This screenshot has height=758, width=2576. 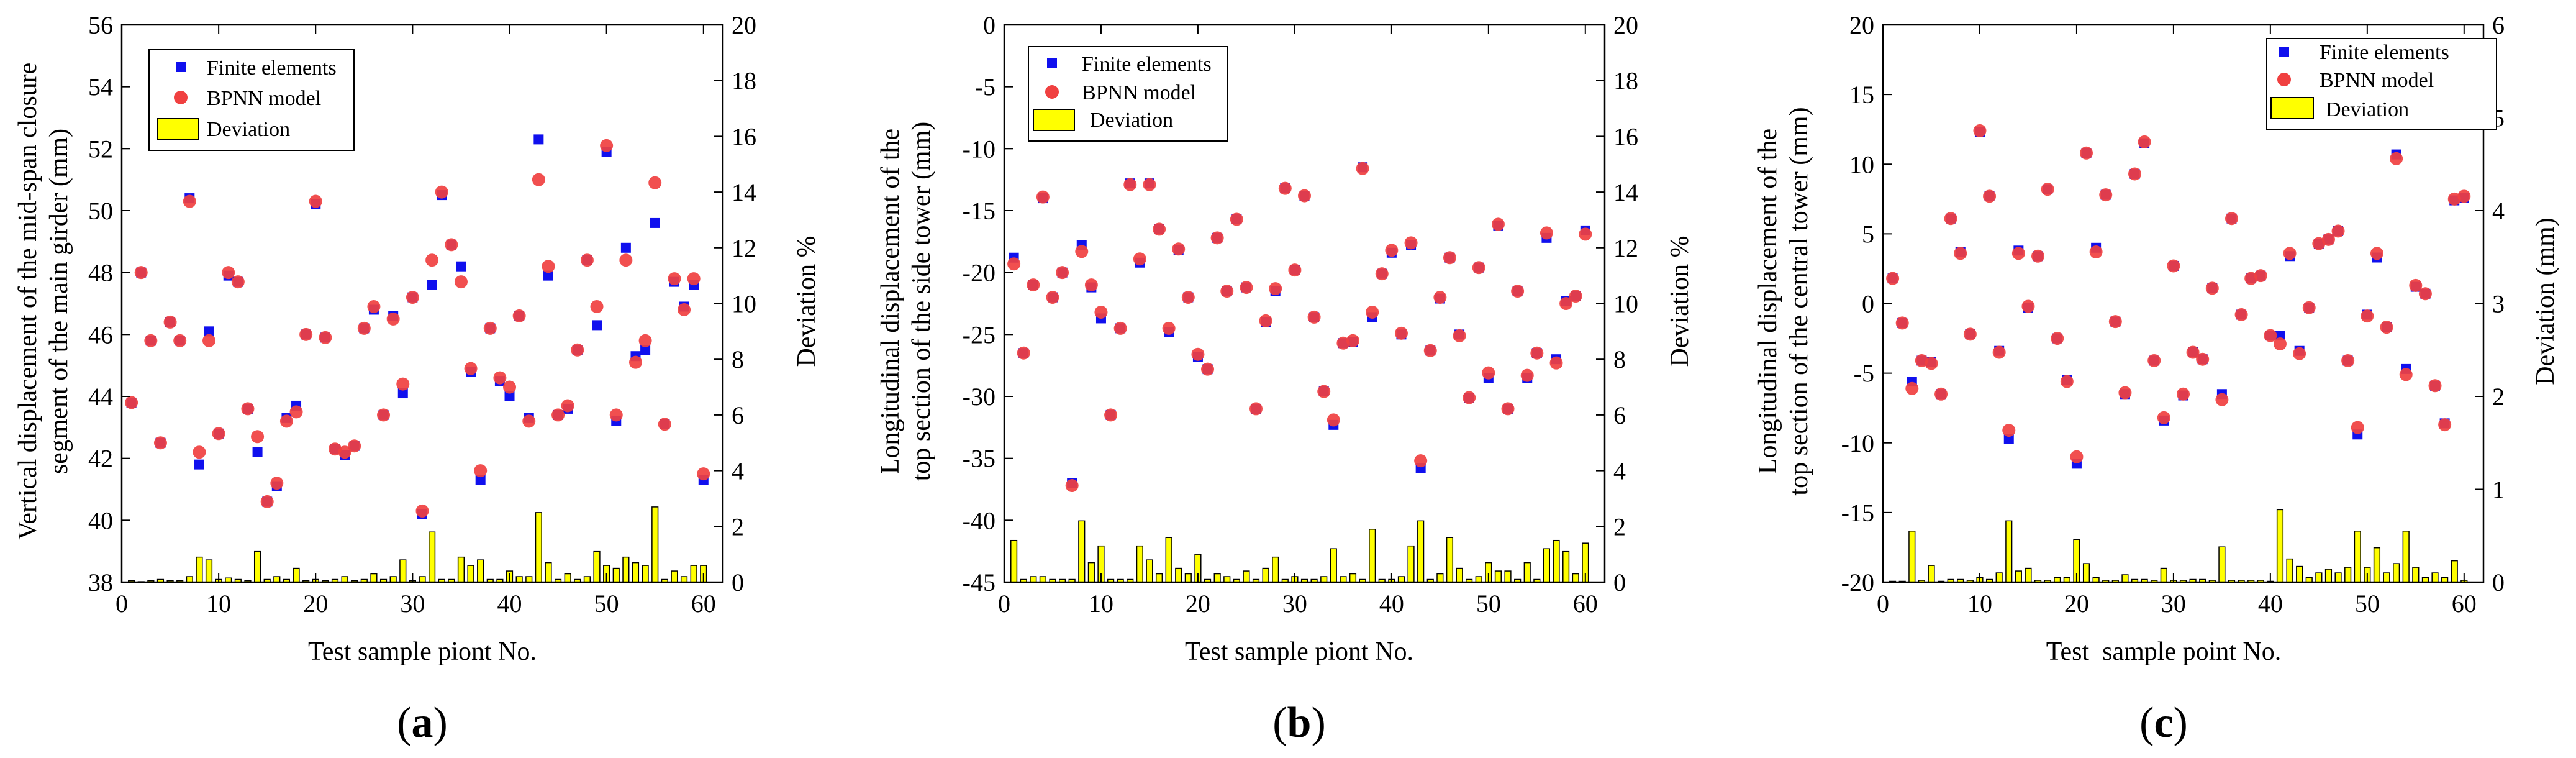 I want to click on x-tick-label: 60, so click(x=1585, y=604).